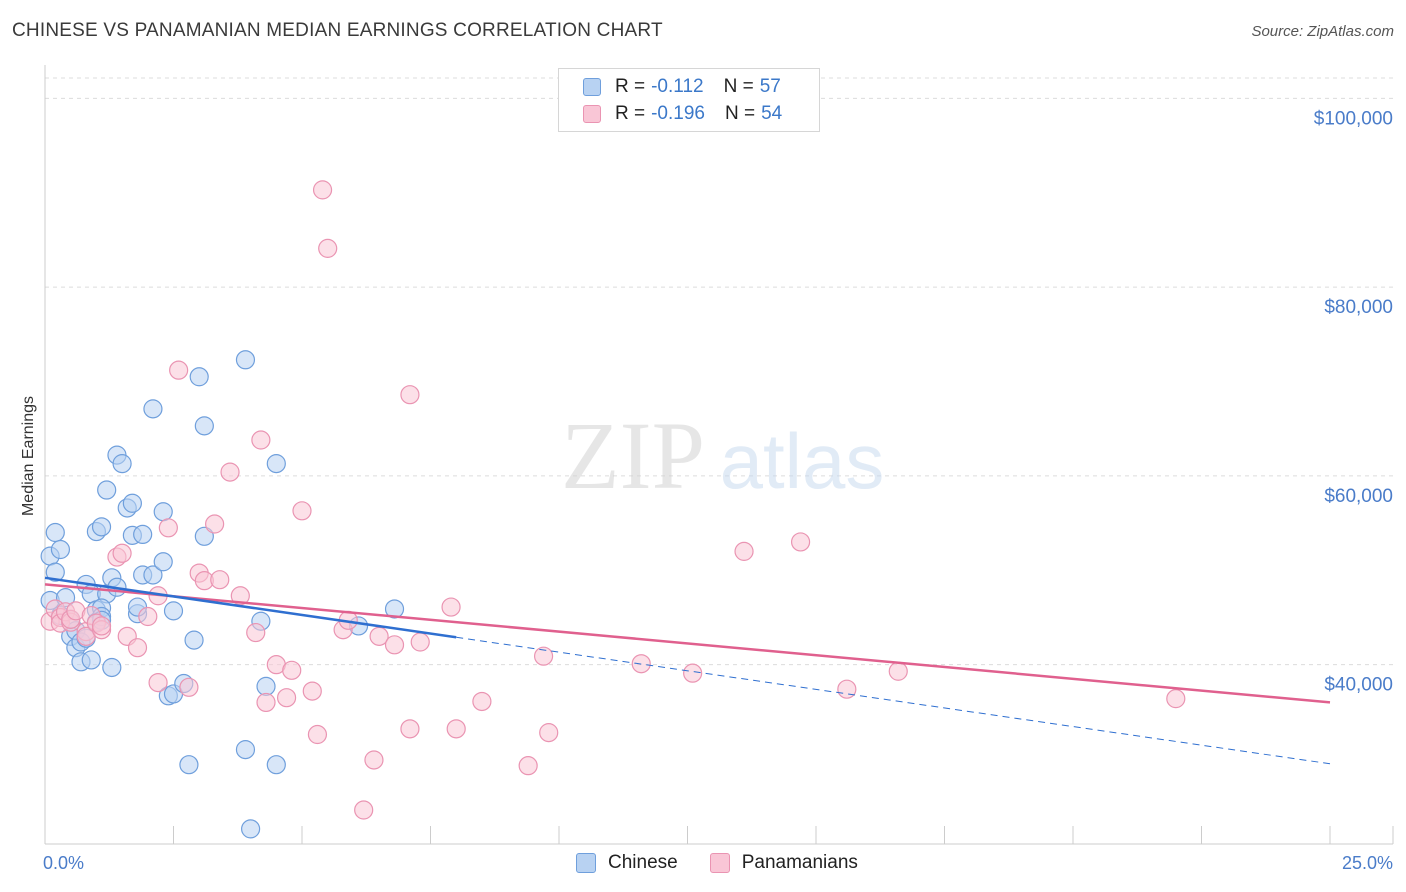  I want to click on watermark-atlas: atlas, so click(802, 461).